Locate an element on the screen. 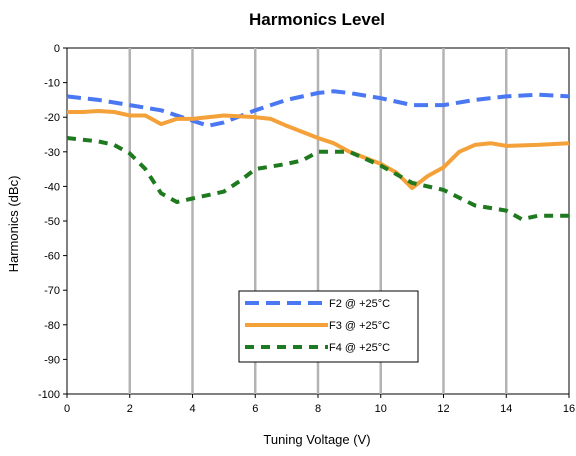 Image resolution: width=576 pixels, height=456 pixels. legend: F2 @ +25°C F3 @ +25°C F4 @ +25°C is located at coordinates (328, 326).